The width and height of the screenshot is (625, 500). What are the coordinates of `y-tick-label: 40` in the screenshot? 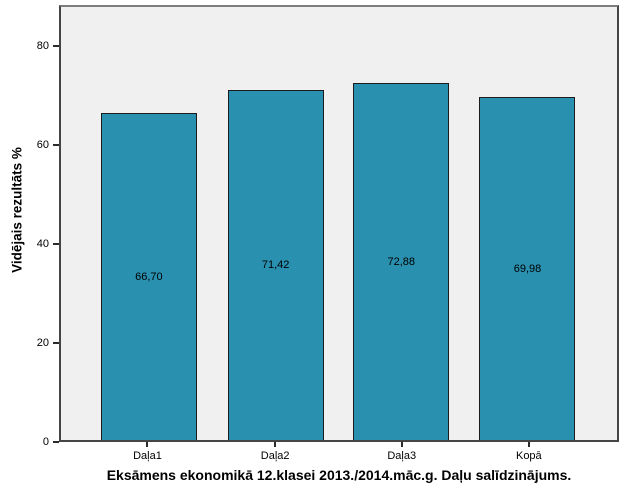 It's located at (42, 244).